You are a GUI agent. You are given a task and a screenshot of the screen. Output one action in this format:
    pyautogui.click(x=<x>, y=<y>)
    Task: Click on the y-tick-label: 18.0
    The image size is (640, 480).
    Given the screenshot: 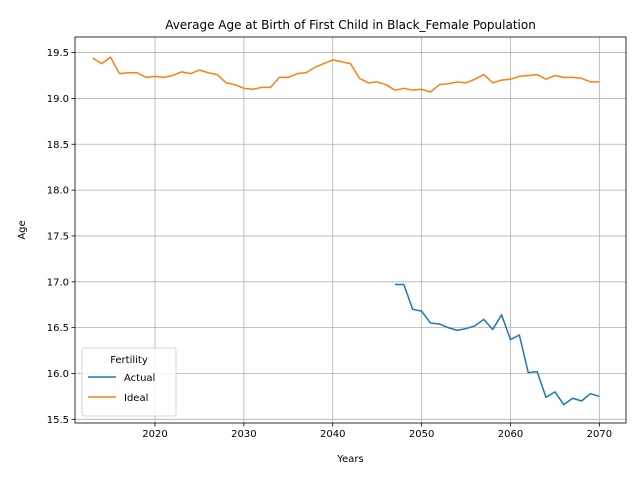 What is the action you would take?
    pyautogui.click(x=58, y=191)
    